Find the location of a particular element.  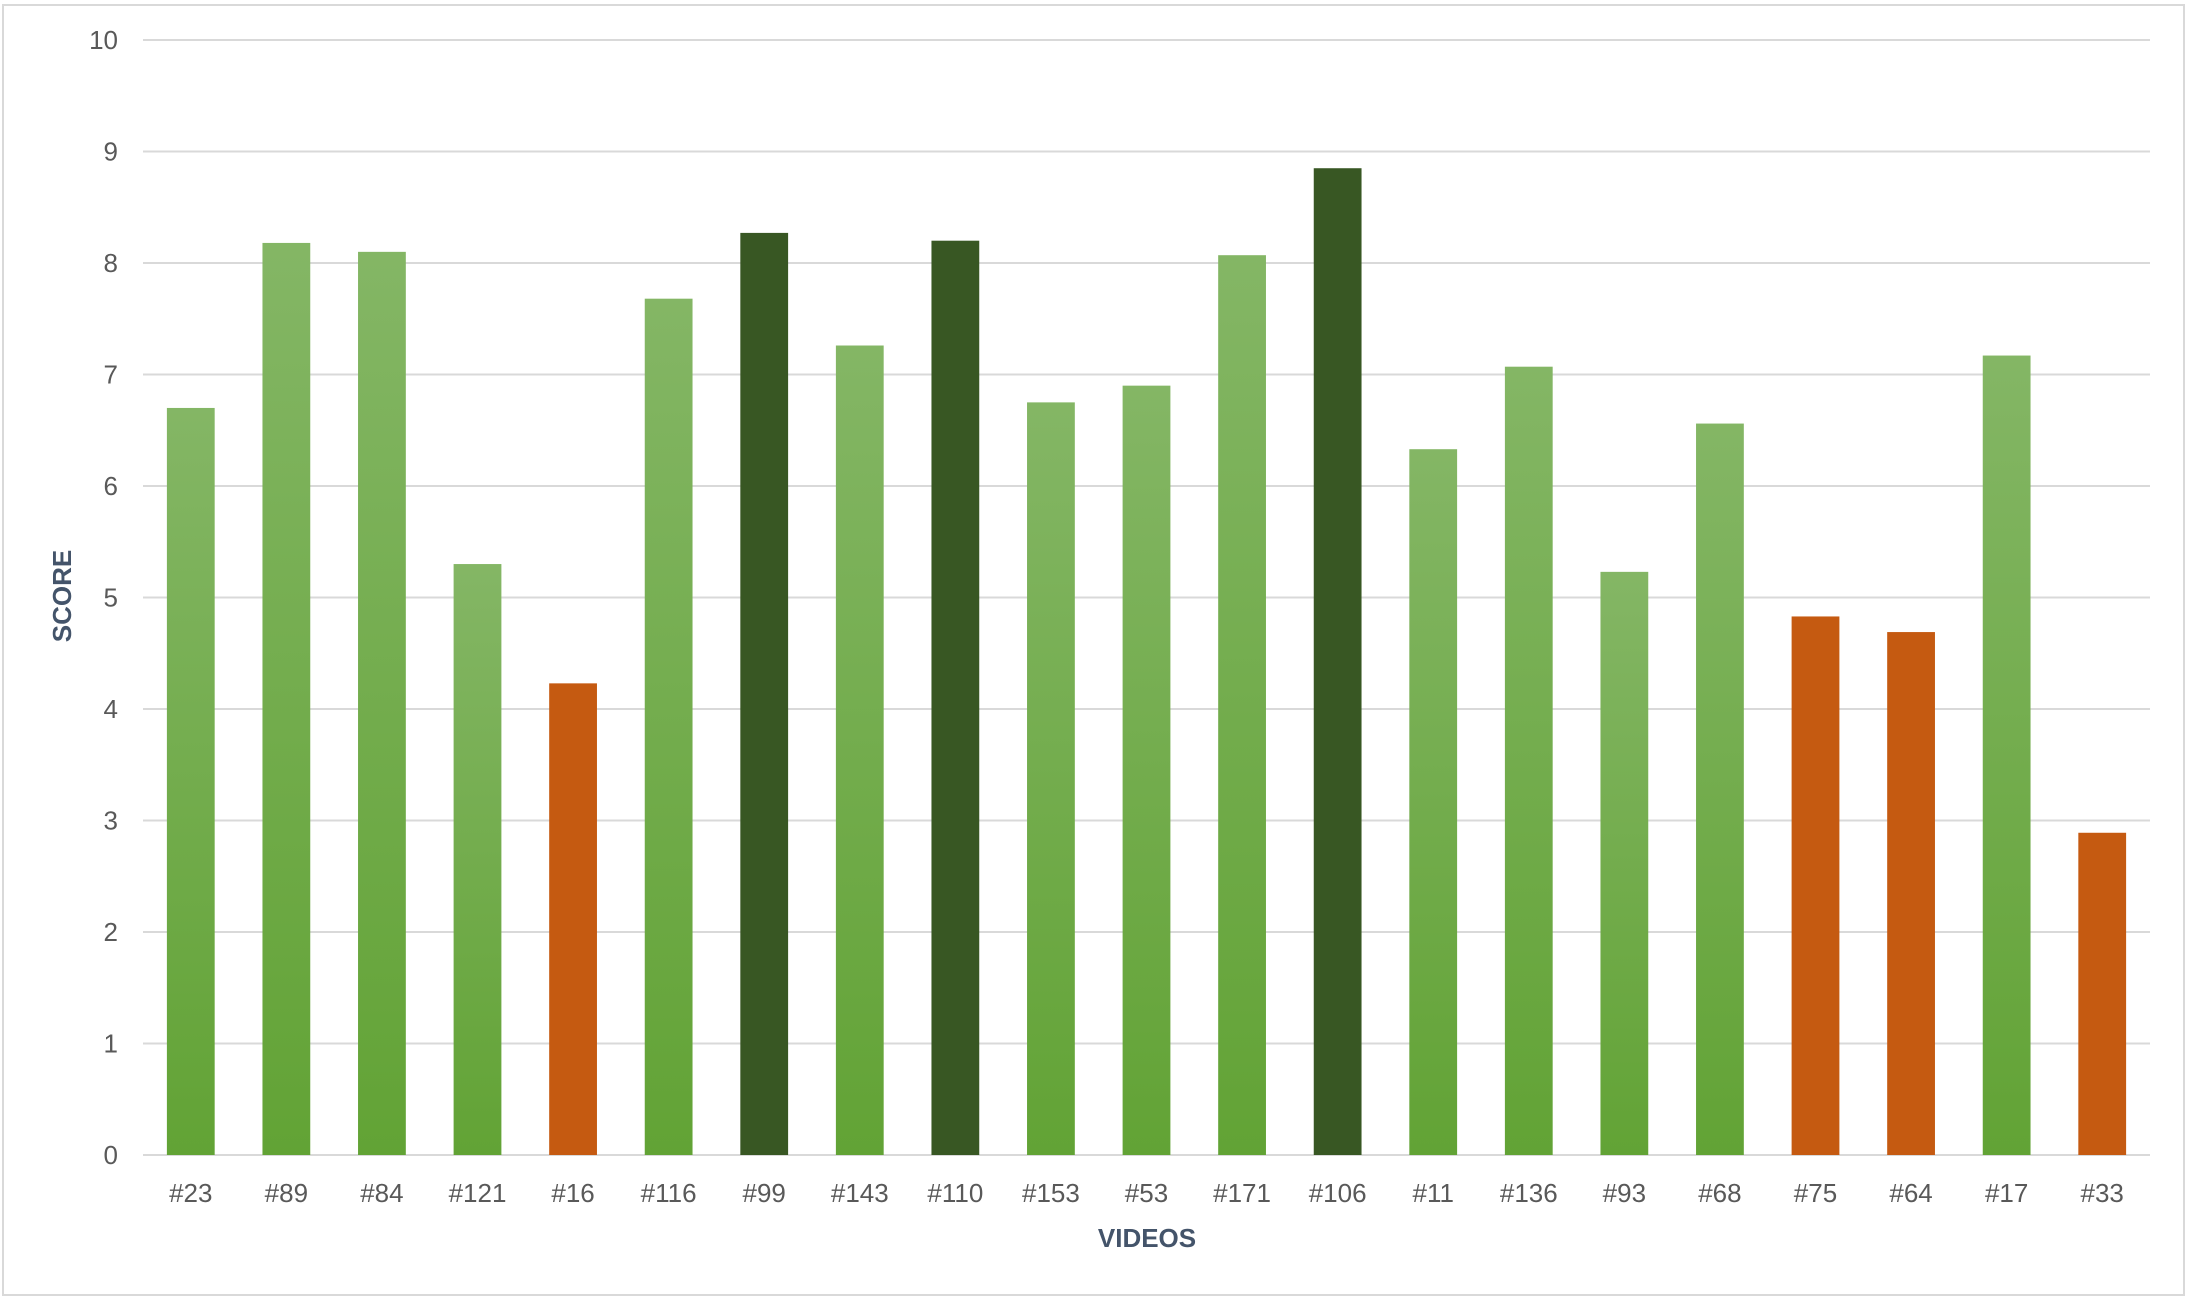

x-tick-label: #68 is located at coordinates (1719, 1193).